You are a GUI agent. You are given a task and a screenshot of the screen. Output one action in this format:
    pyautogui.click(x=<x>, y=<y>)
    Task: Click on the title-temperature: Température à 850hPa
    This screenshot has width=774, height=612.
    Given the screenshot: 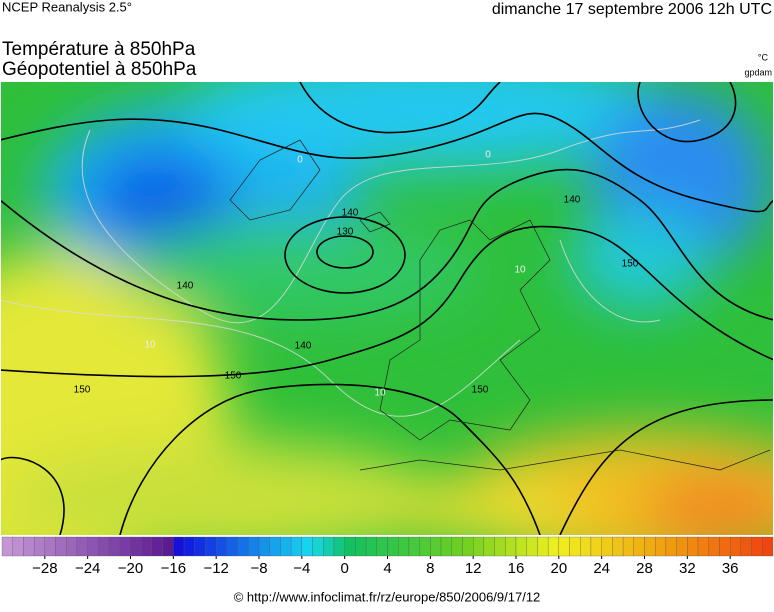 What is the action you would take?
    pyautogui.click(x=99, y=49)
    